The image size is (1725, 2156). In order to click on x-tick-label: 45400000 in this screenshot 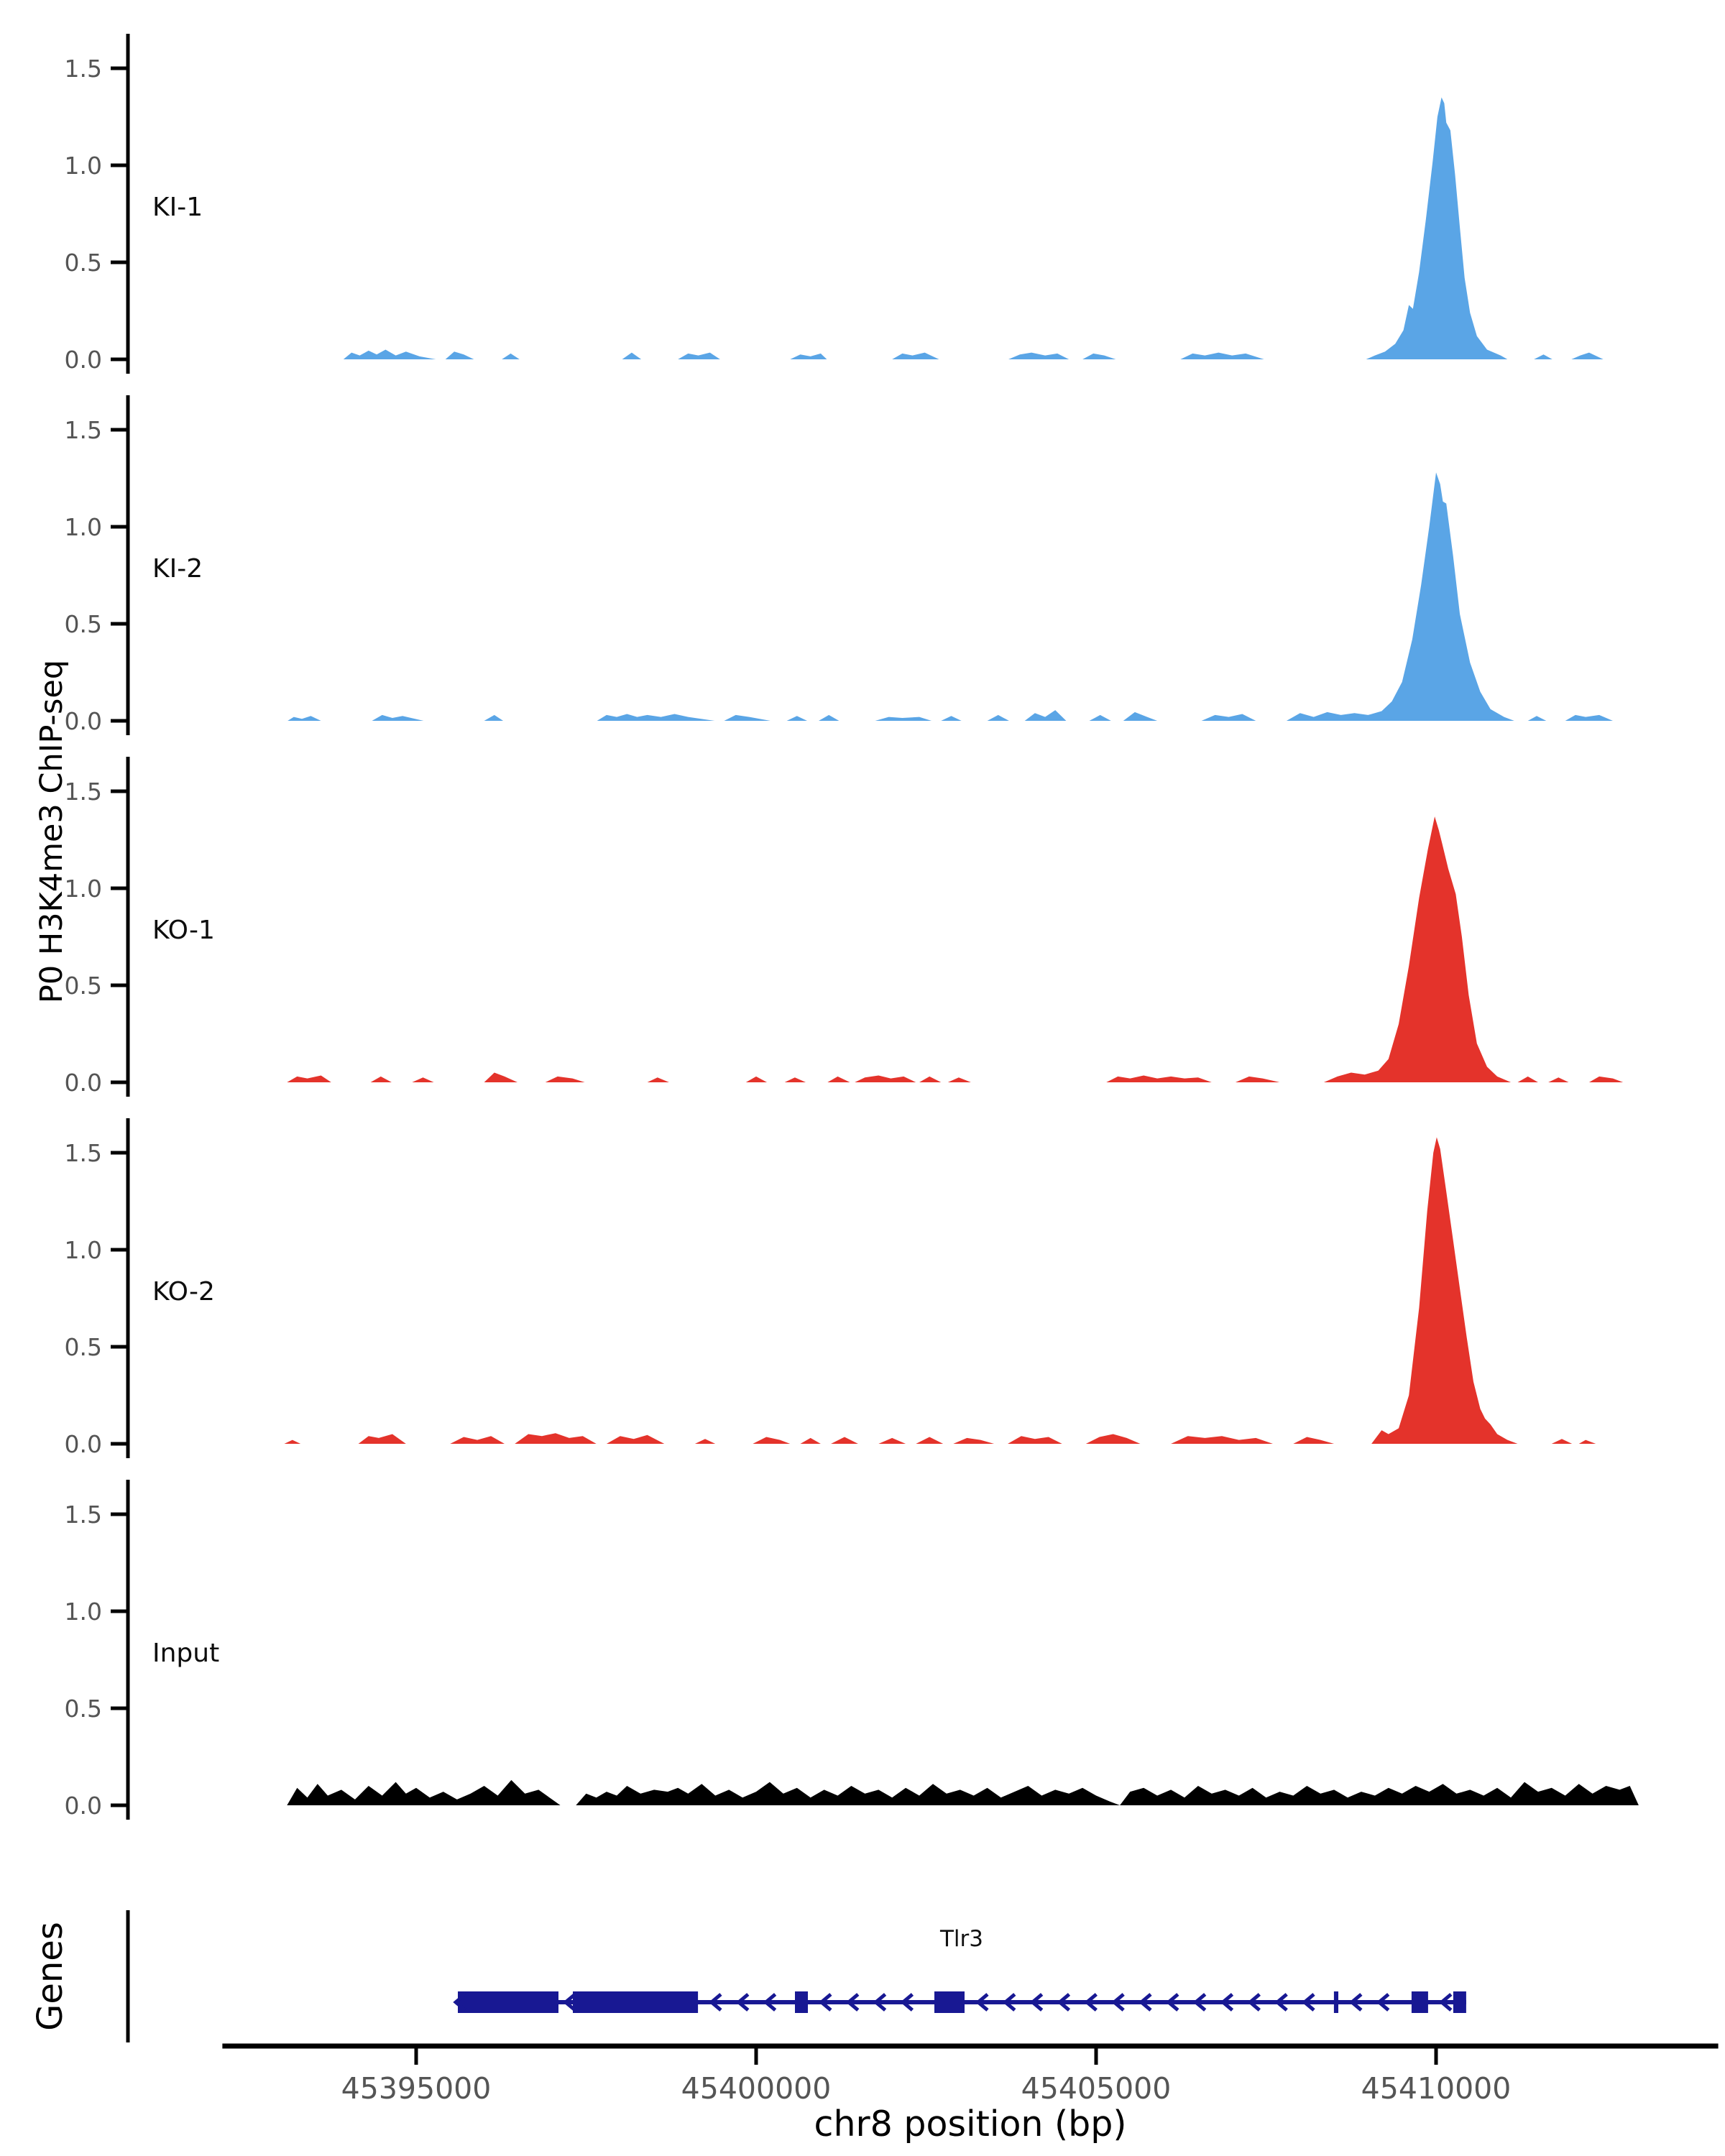, I will do `click(756, 2089)`.